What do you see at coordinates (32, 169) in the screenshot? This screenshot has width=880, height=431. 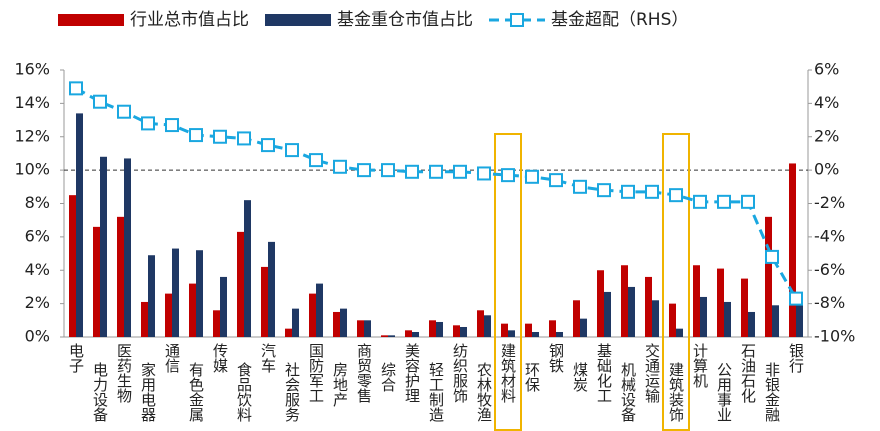 I see `y-tick-label: 10%` at bounding box center [32, 169].